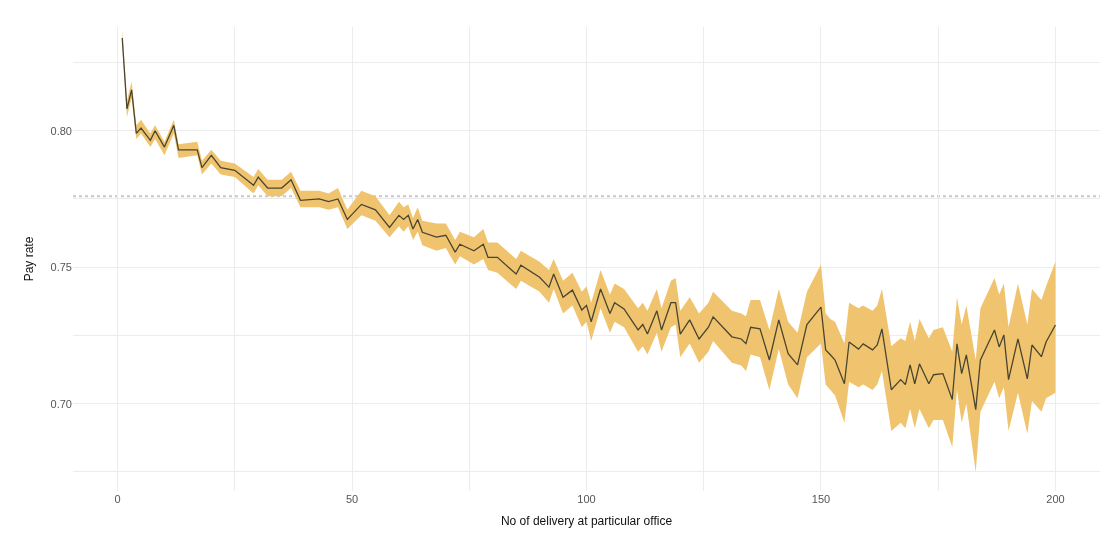 The image size is (1103, 549). Describe the element at coordinates (28, 259) in the screenshot. I see `y-axis-title: Pay rate` at that location.